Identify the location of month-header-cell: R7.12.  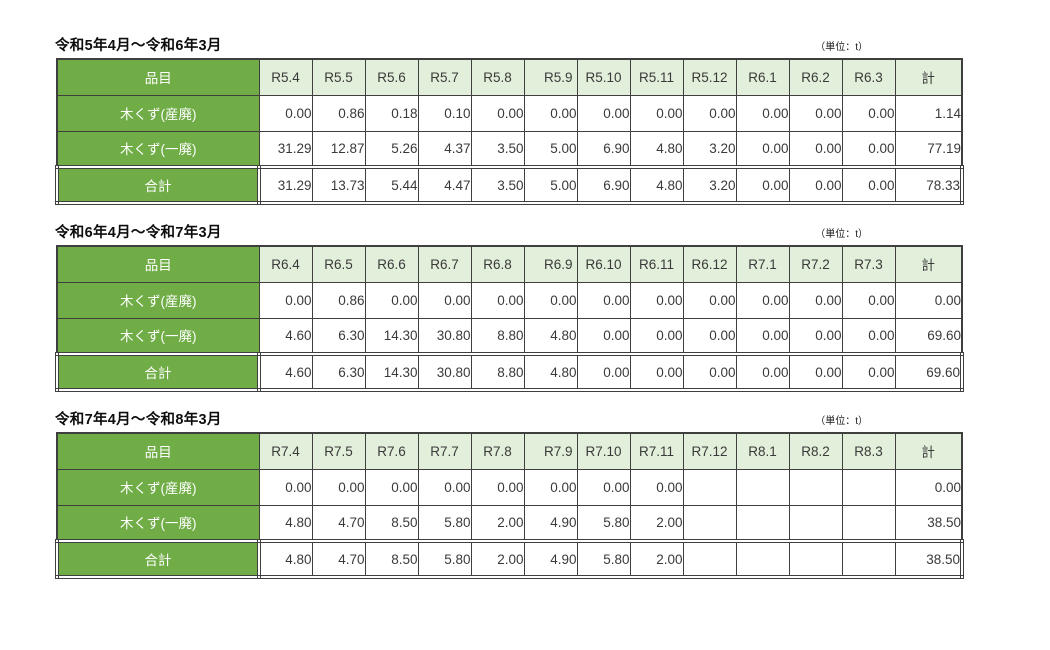
(709, 451).